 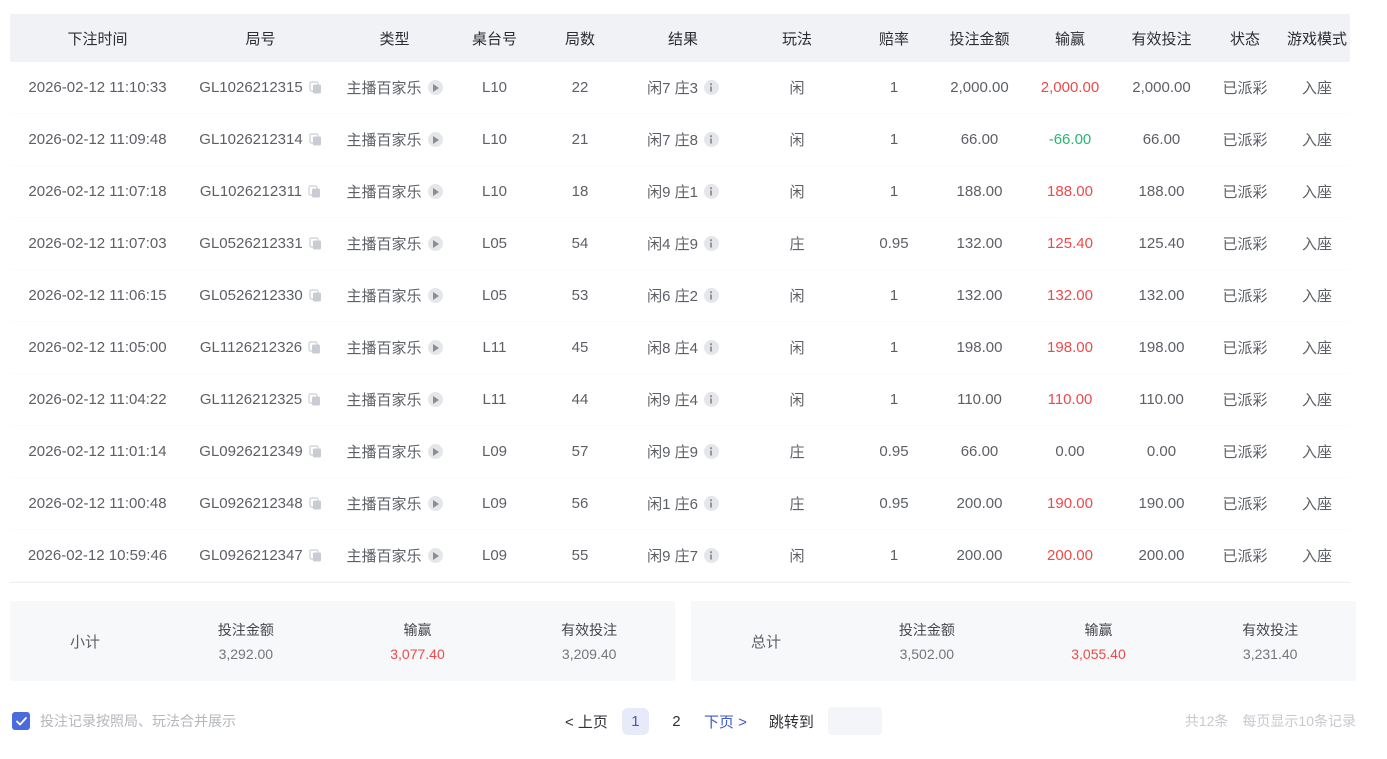 What do you see at coordinates (765, 642) in the screenshot?
I see `total-label: 总计` at bounding box center [765, 642].